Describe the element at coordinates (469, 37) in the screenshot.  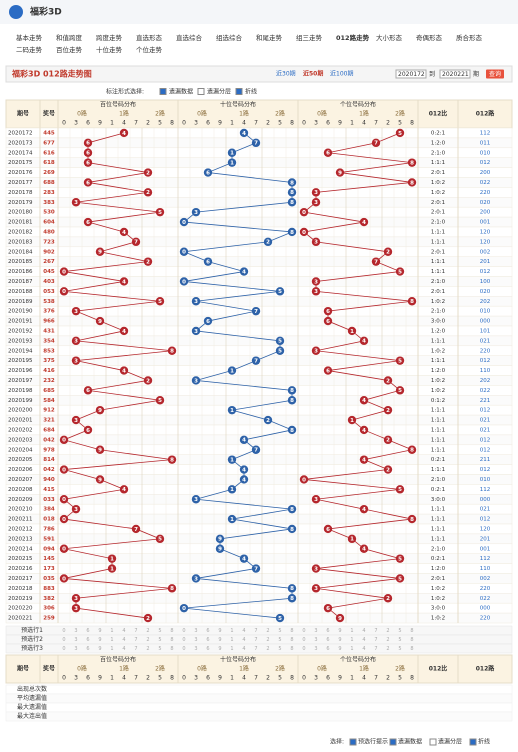
I see `nav-link: 质合形态` at that location.